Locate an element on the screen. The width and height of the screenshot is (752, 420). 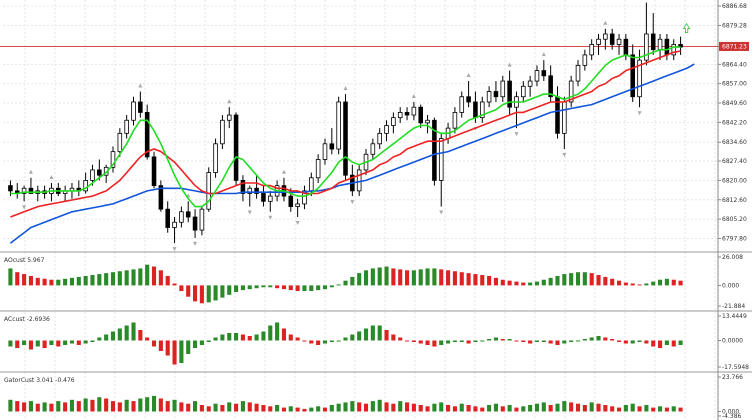
price-axis-label: 6842.20 is located at coordinates (734, 122).